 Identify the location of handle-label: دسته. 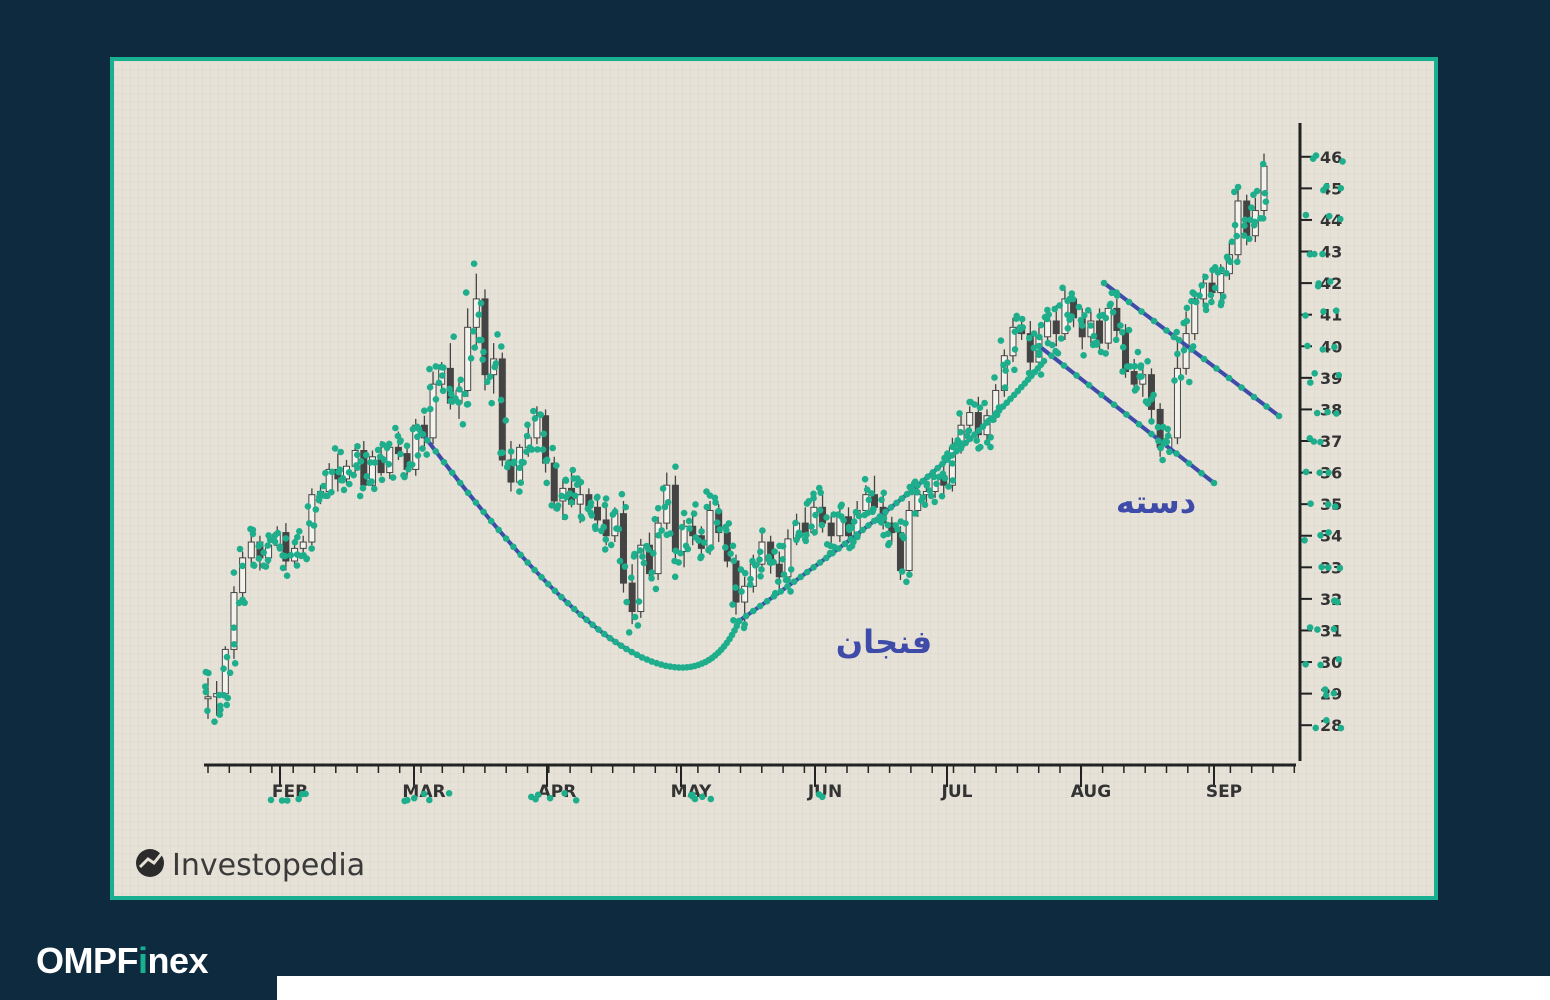
(1156, 502).